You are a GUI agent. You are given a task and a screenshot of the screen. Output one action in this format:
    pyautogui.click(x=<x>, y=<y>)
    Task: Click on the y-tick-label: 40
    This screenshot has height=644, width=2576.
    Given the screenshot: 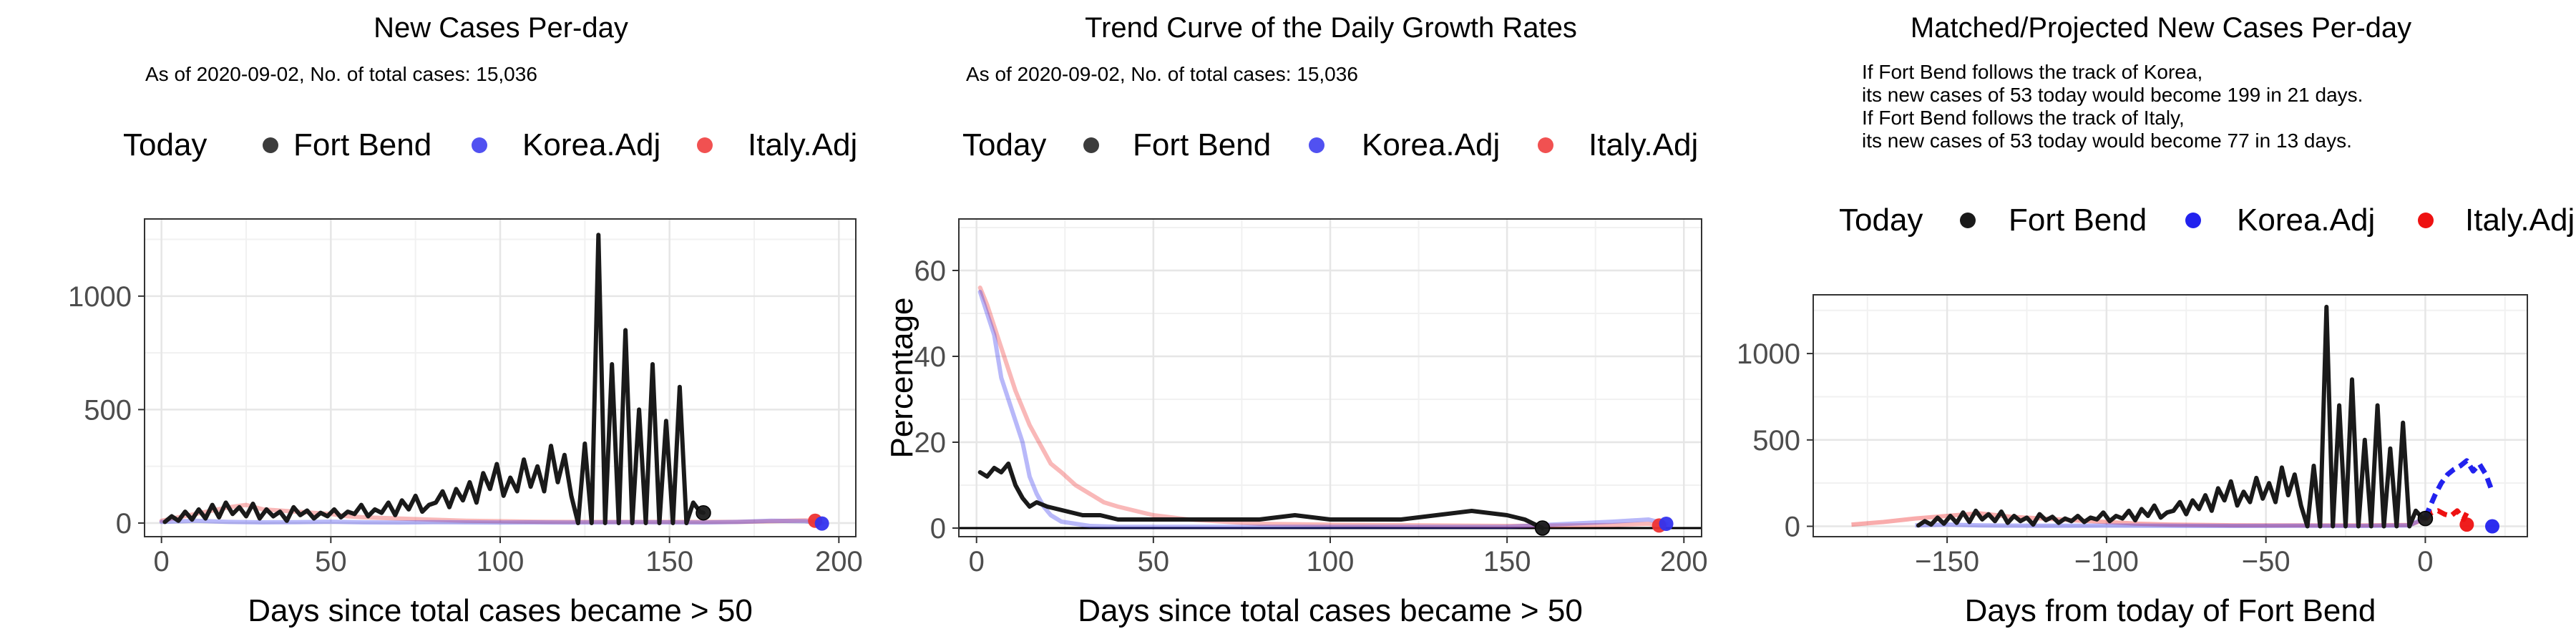 What is the action you would take?
    pyautogui.click(x=930, y=357)
    